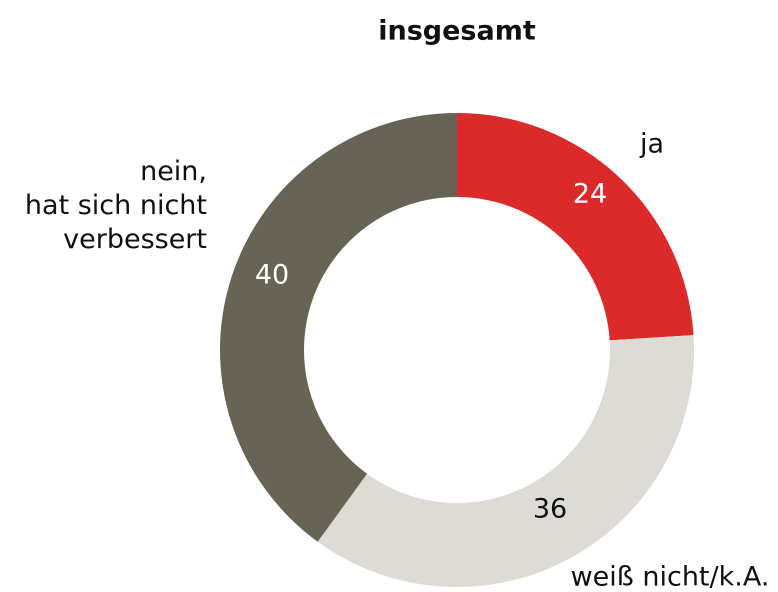 Image resolution: width=778 pixels, height=592 pixels. I want to click on category-label: nein, hat sich nicht verbessert, so click(116, 205).